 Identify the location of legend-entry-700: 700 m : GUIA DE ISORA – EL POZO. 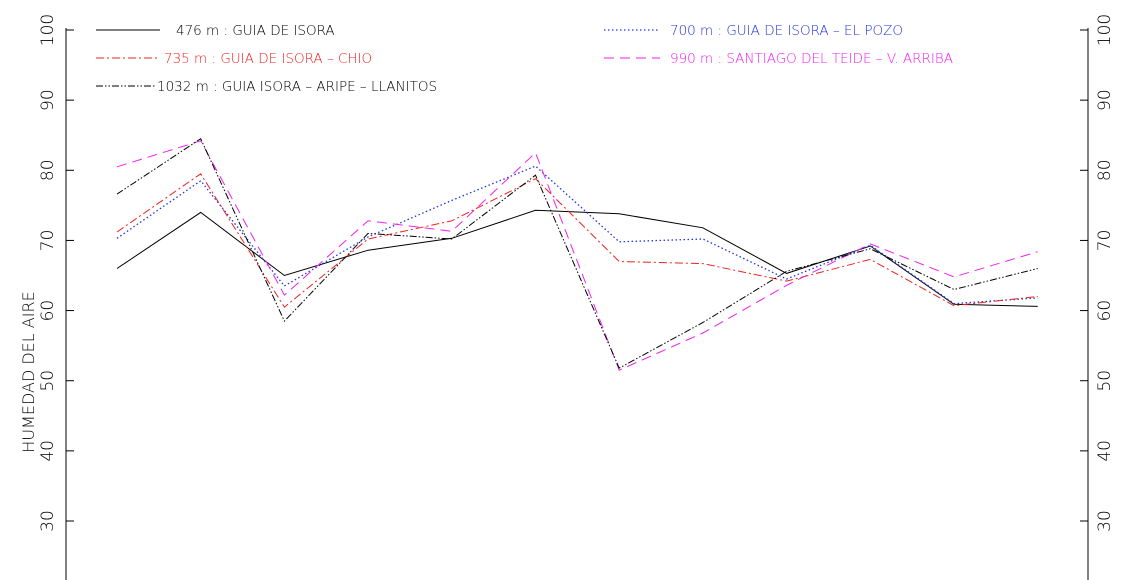
(753, 31).